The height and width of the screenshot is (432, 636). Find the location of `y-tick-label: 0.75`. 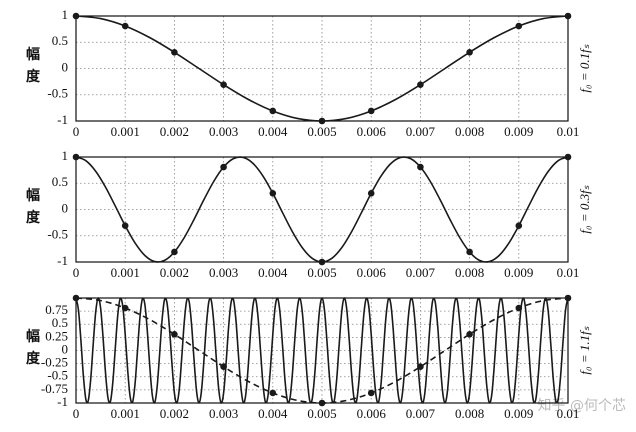

y-tick-label: 0.75 is located at coordinates (56, 309).